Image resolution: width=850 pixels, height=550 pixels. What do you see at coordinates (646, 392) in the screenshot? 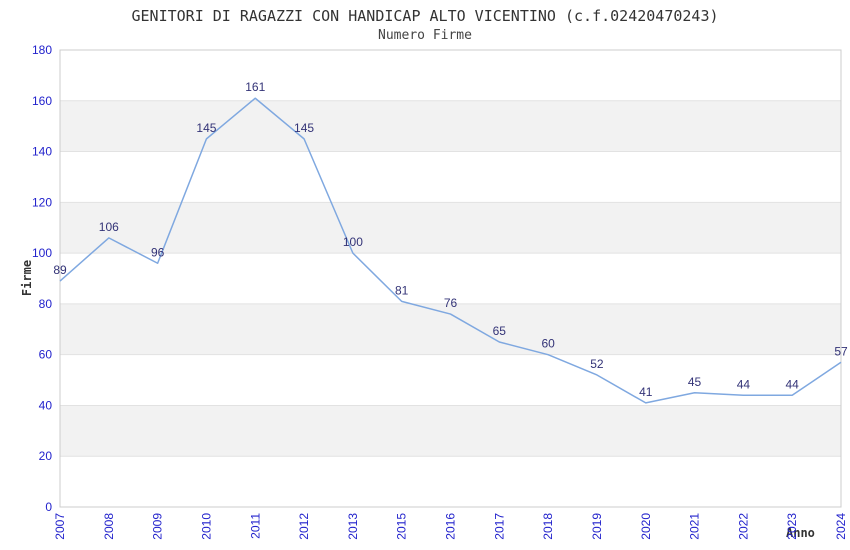
I see `data-point-label: 41` at bounding box center [646, 392].